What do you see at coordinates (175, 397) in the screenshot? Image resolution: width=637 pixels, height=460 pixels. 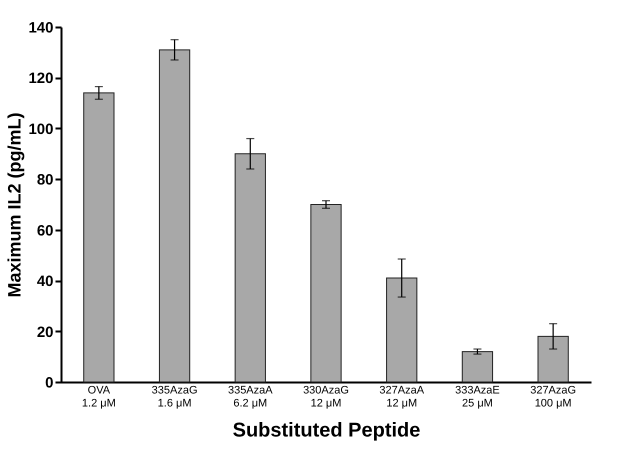 I see `x-tick-label: 335AzaG 1.6 μM` at bounding box center [175, 397].